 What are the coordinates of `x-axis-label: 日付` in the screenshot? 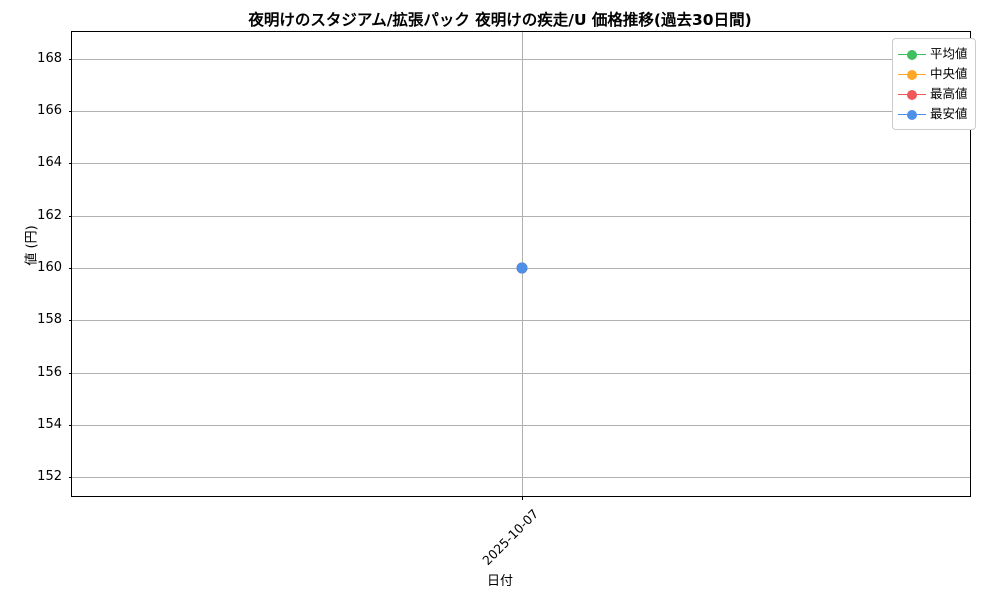 It's located at (499, 581).